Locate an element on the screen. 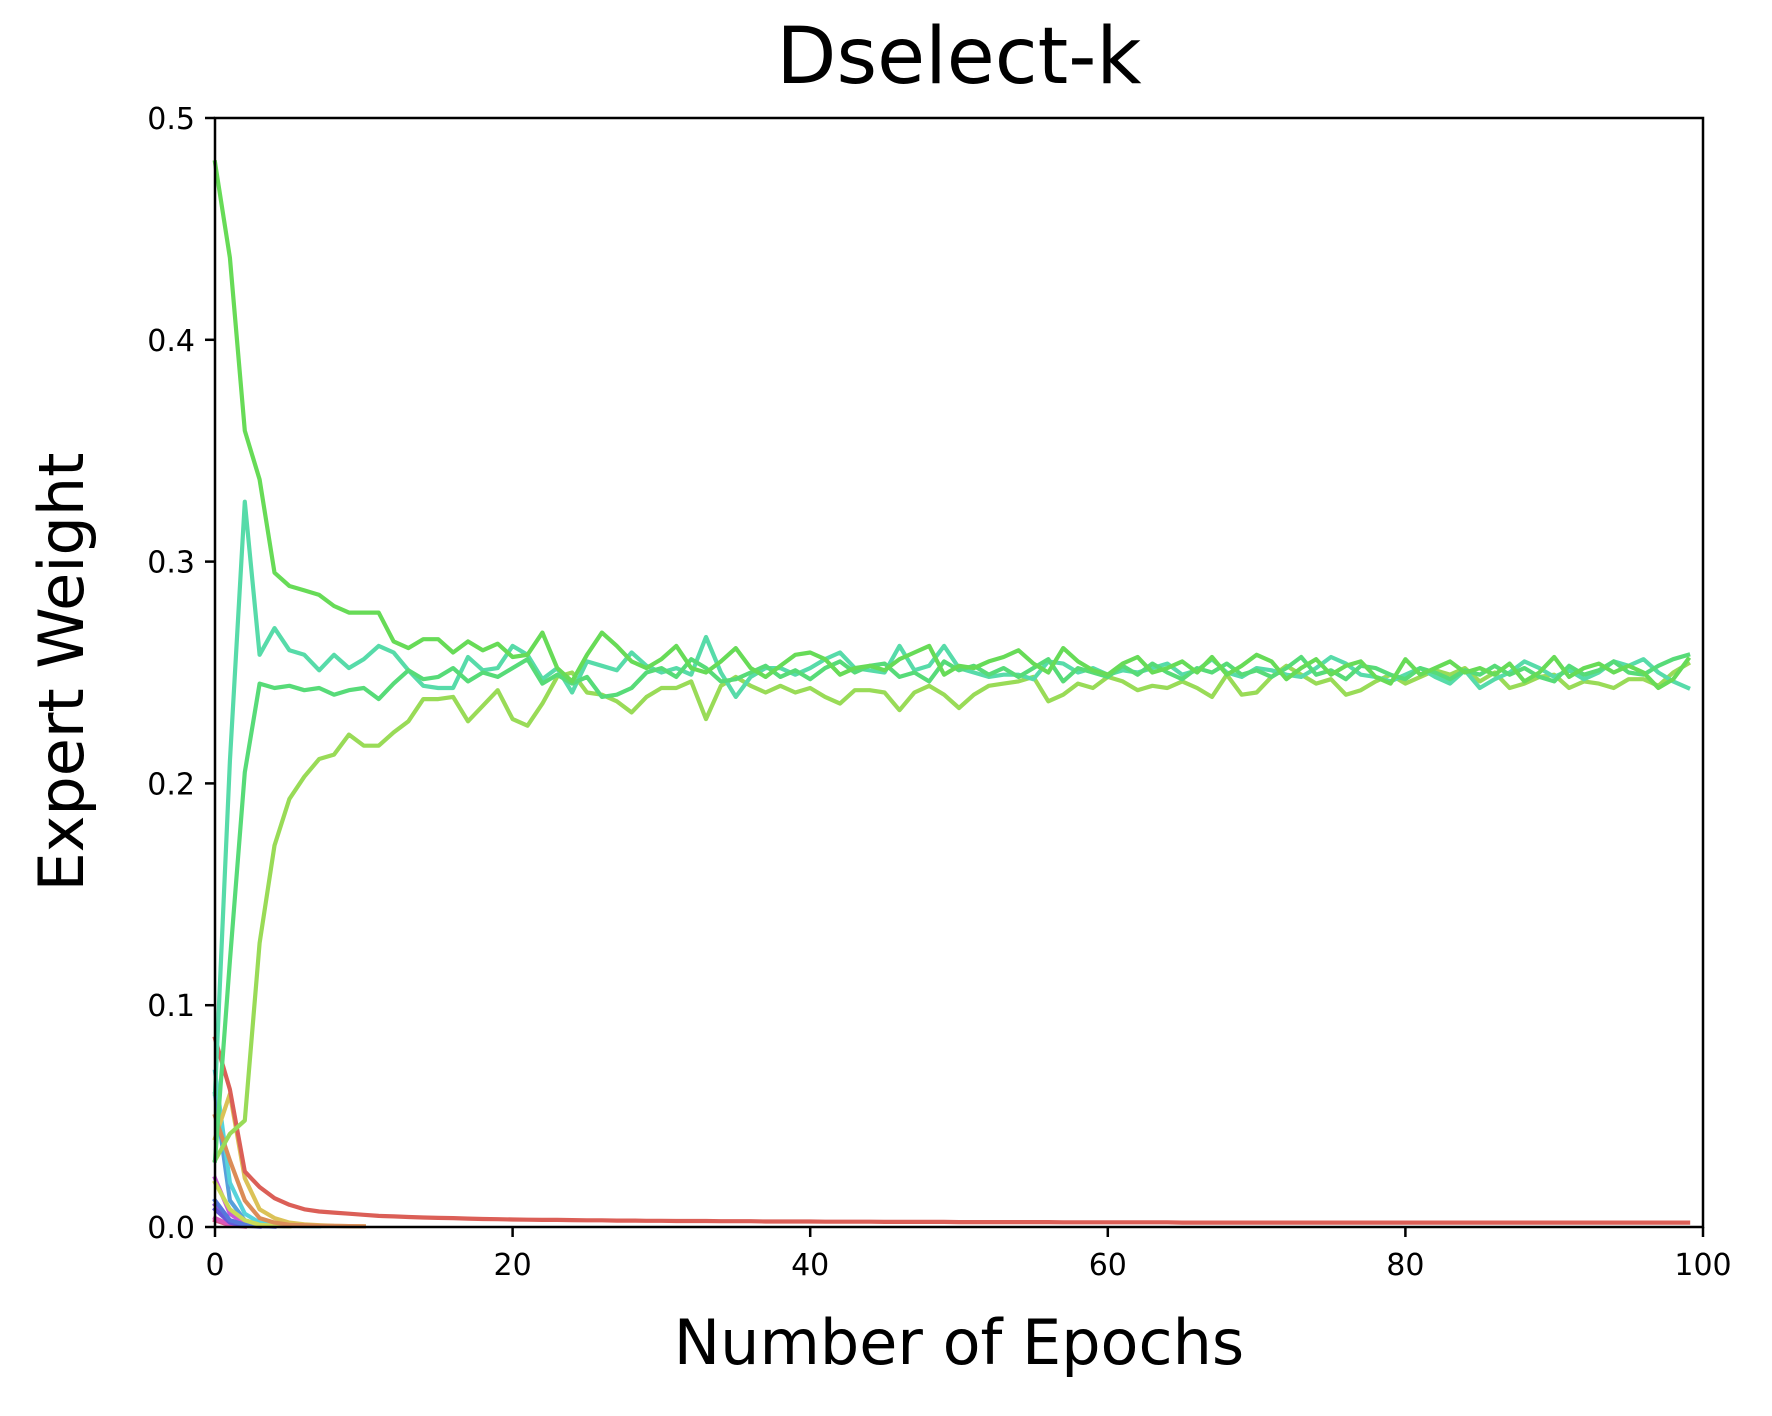 Image resolution: width=1772 pixels, height=1416 pixels. y-tick-label: 0.2 is located at coordinates (171, 784).